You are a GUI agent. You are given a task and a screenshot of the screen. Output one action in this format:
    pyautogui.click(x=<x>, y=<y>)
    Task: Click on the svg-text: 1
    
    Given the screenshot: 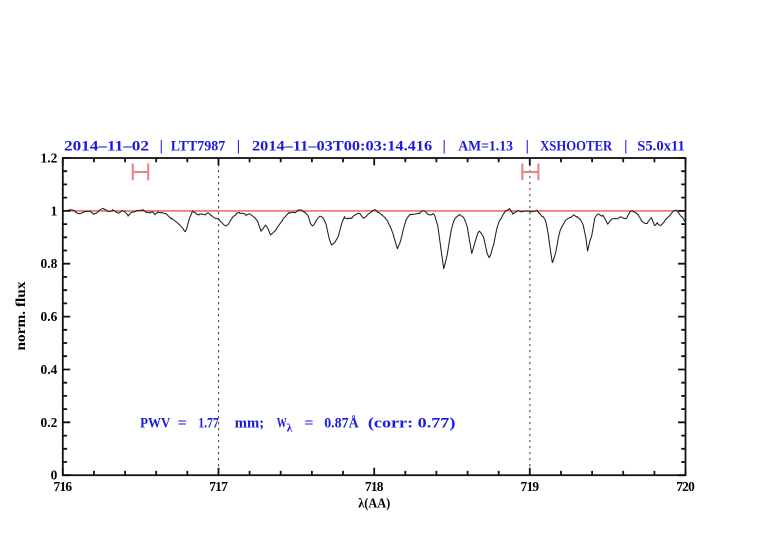 What is the action you would take?
    pyautogui.click(x=54, y=210)
    